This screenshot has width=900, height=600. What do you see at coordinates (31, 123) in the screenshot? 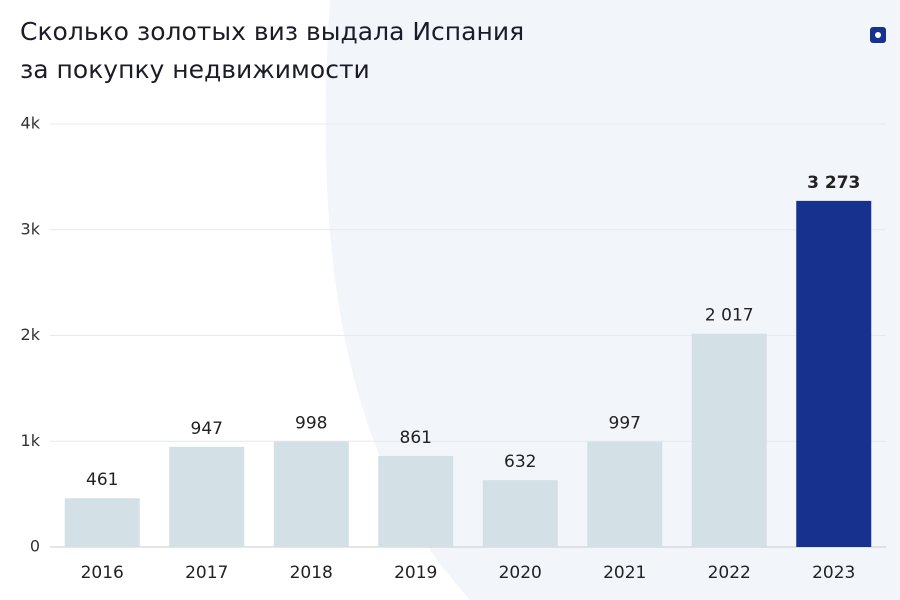
I see `y-tick-label: 4k` at bounding box center [31, 123].